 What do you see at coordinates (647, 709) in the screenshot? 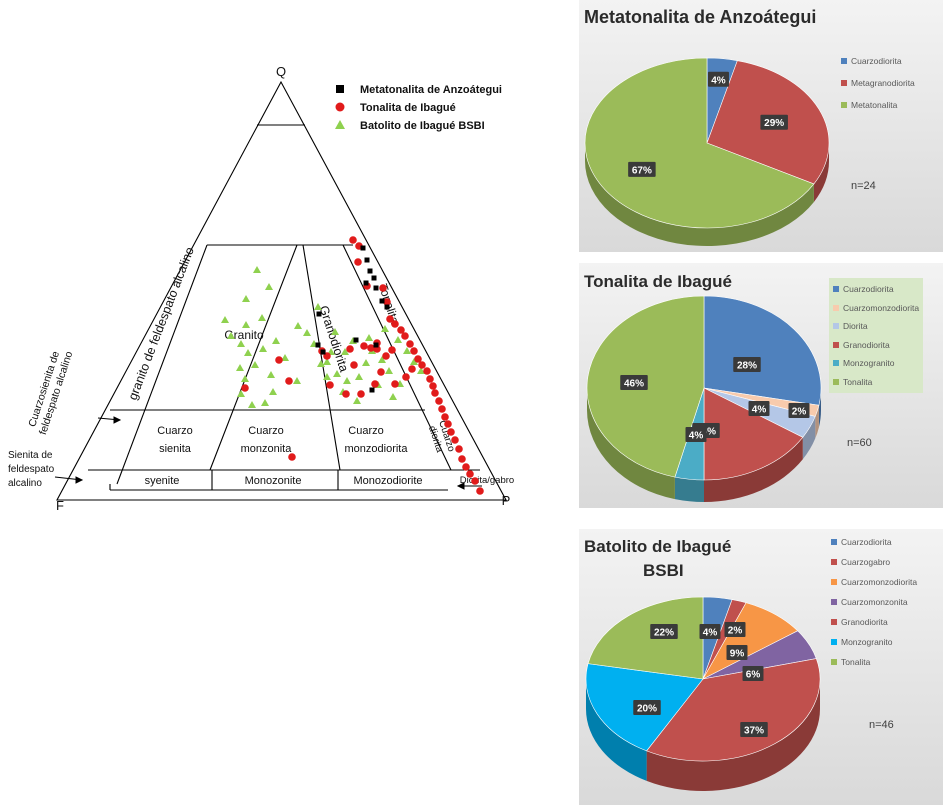
I see `data-label: 20%` at bounding box center [647, 709].